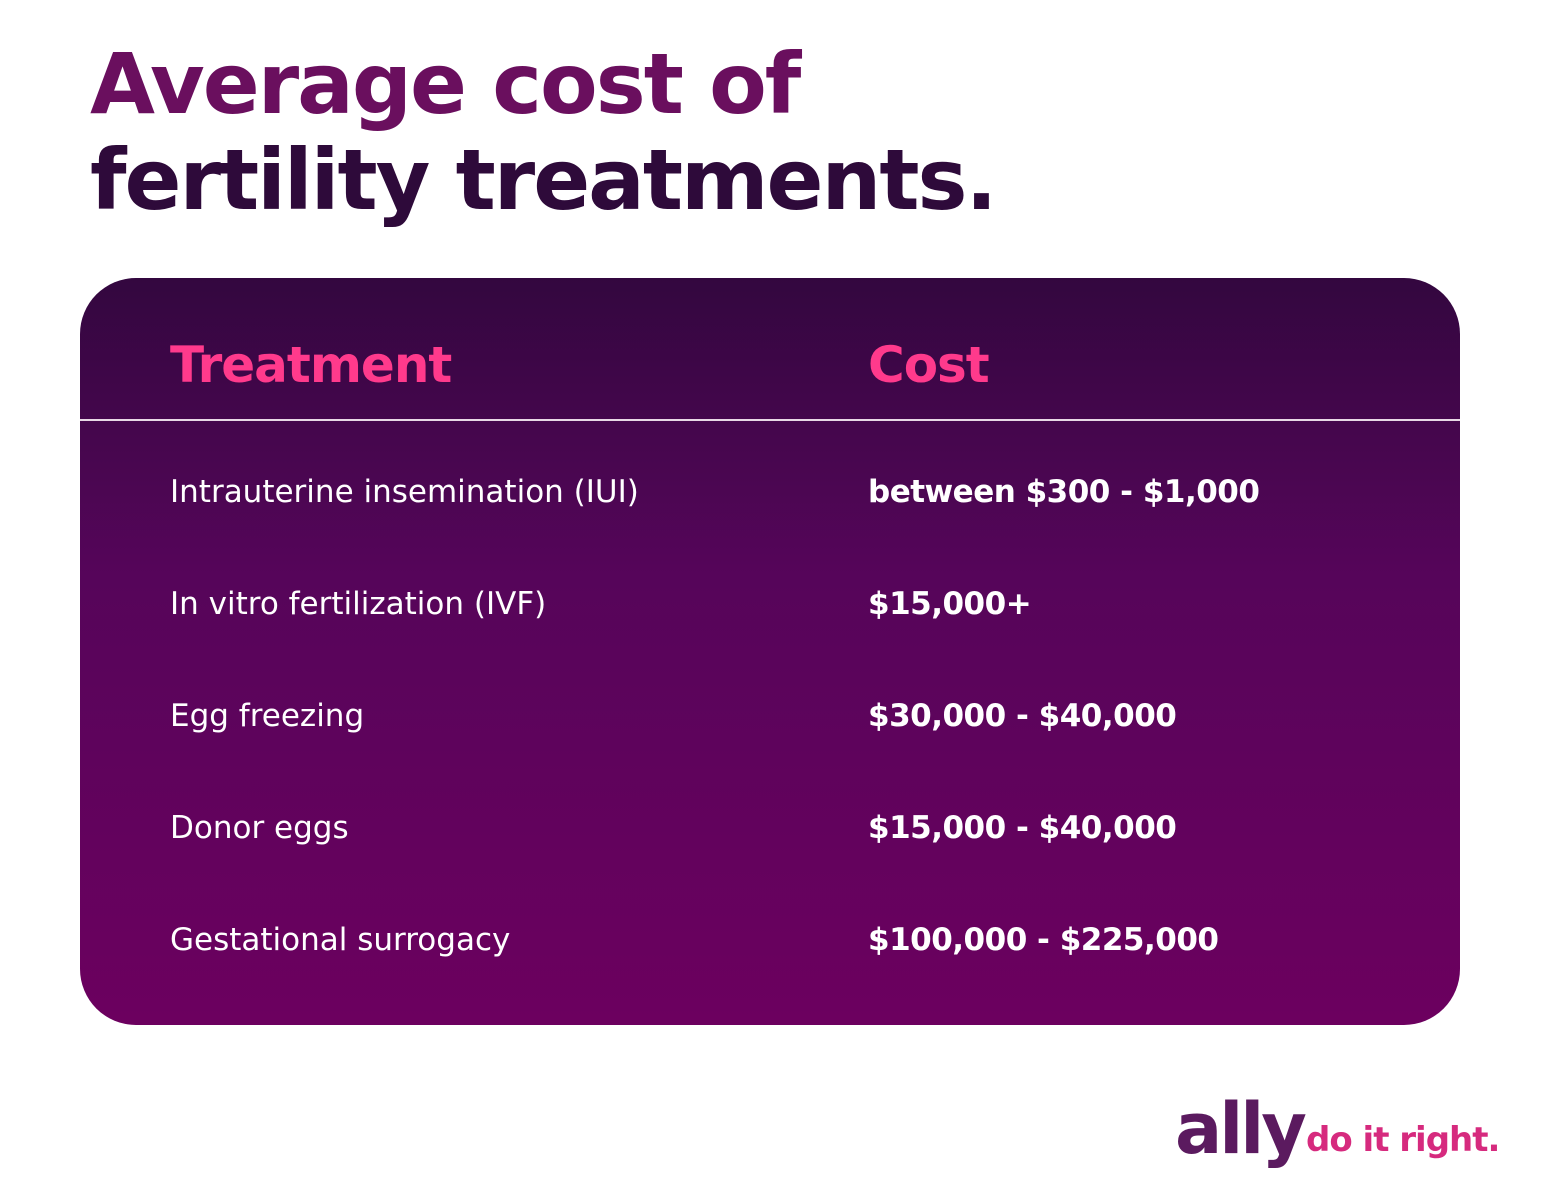  I want to click on column-header: Cost, so click(929, 365).